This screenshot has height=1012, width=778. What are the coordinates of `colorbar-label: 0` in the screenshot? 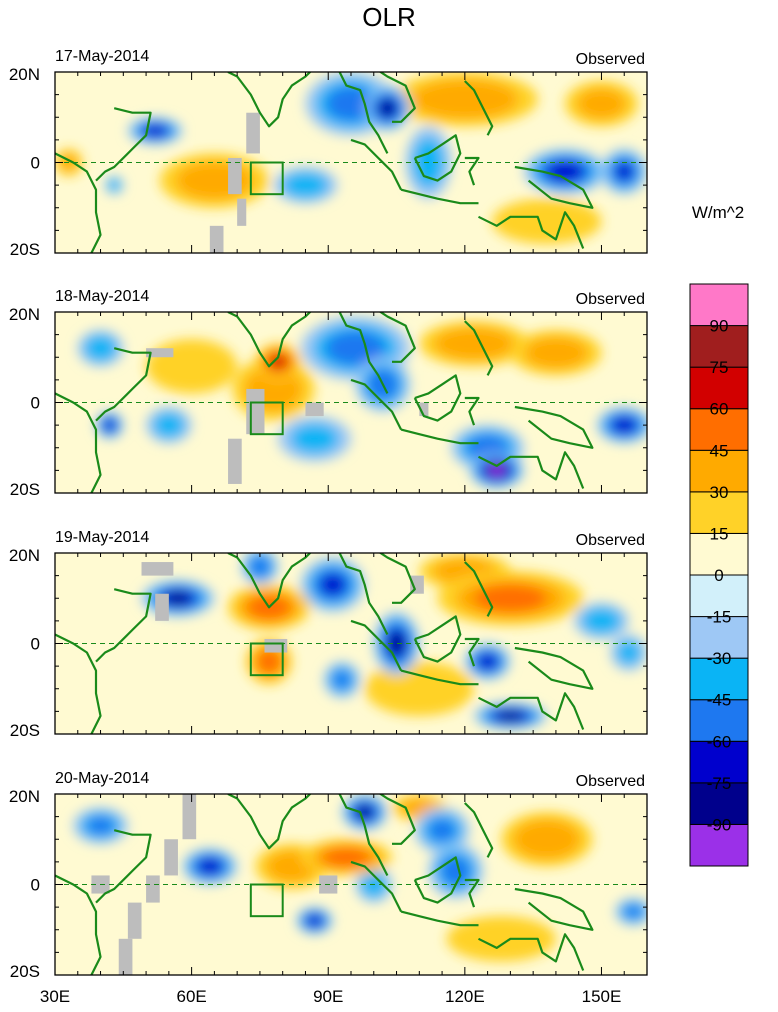 It's located at (718, 575).